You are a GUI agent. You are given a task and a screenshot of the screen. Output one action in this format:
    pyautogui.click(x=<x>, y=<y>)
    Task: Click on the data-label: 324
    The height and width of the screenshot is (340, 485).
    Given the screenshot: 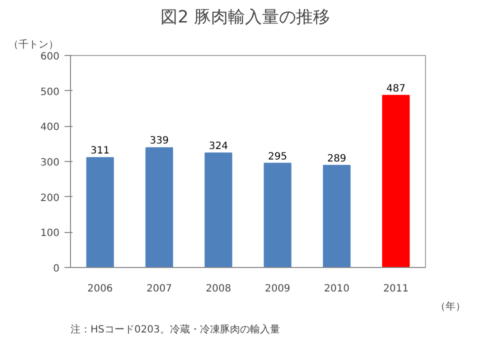 What is the action you would take?
    pyautogui.click(x=218, y=146)
    